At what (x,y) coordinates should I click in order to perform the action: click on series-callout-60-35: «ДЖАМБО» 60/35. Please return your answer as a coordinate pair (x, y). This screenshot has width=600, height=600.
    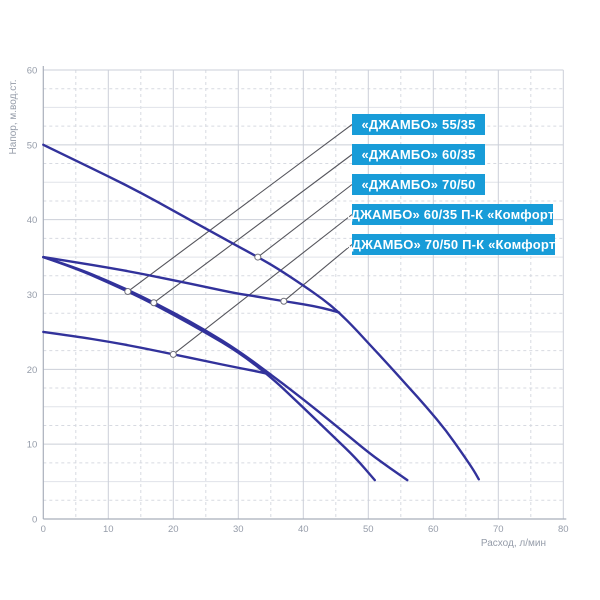
    Looking at the image, I should click on (418, 154).